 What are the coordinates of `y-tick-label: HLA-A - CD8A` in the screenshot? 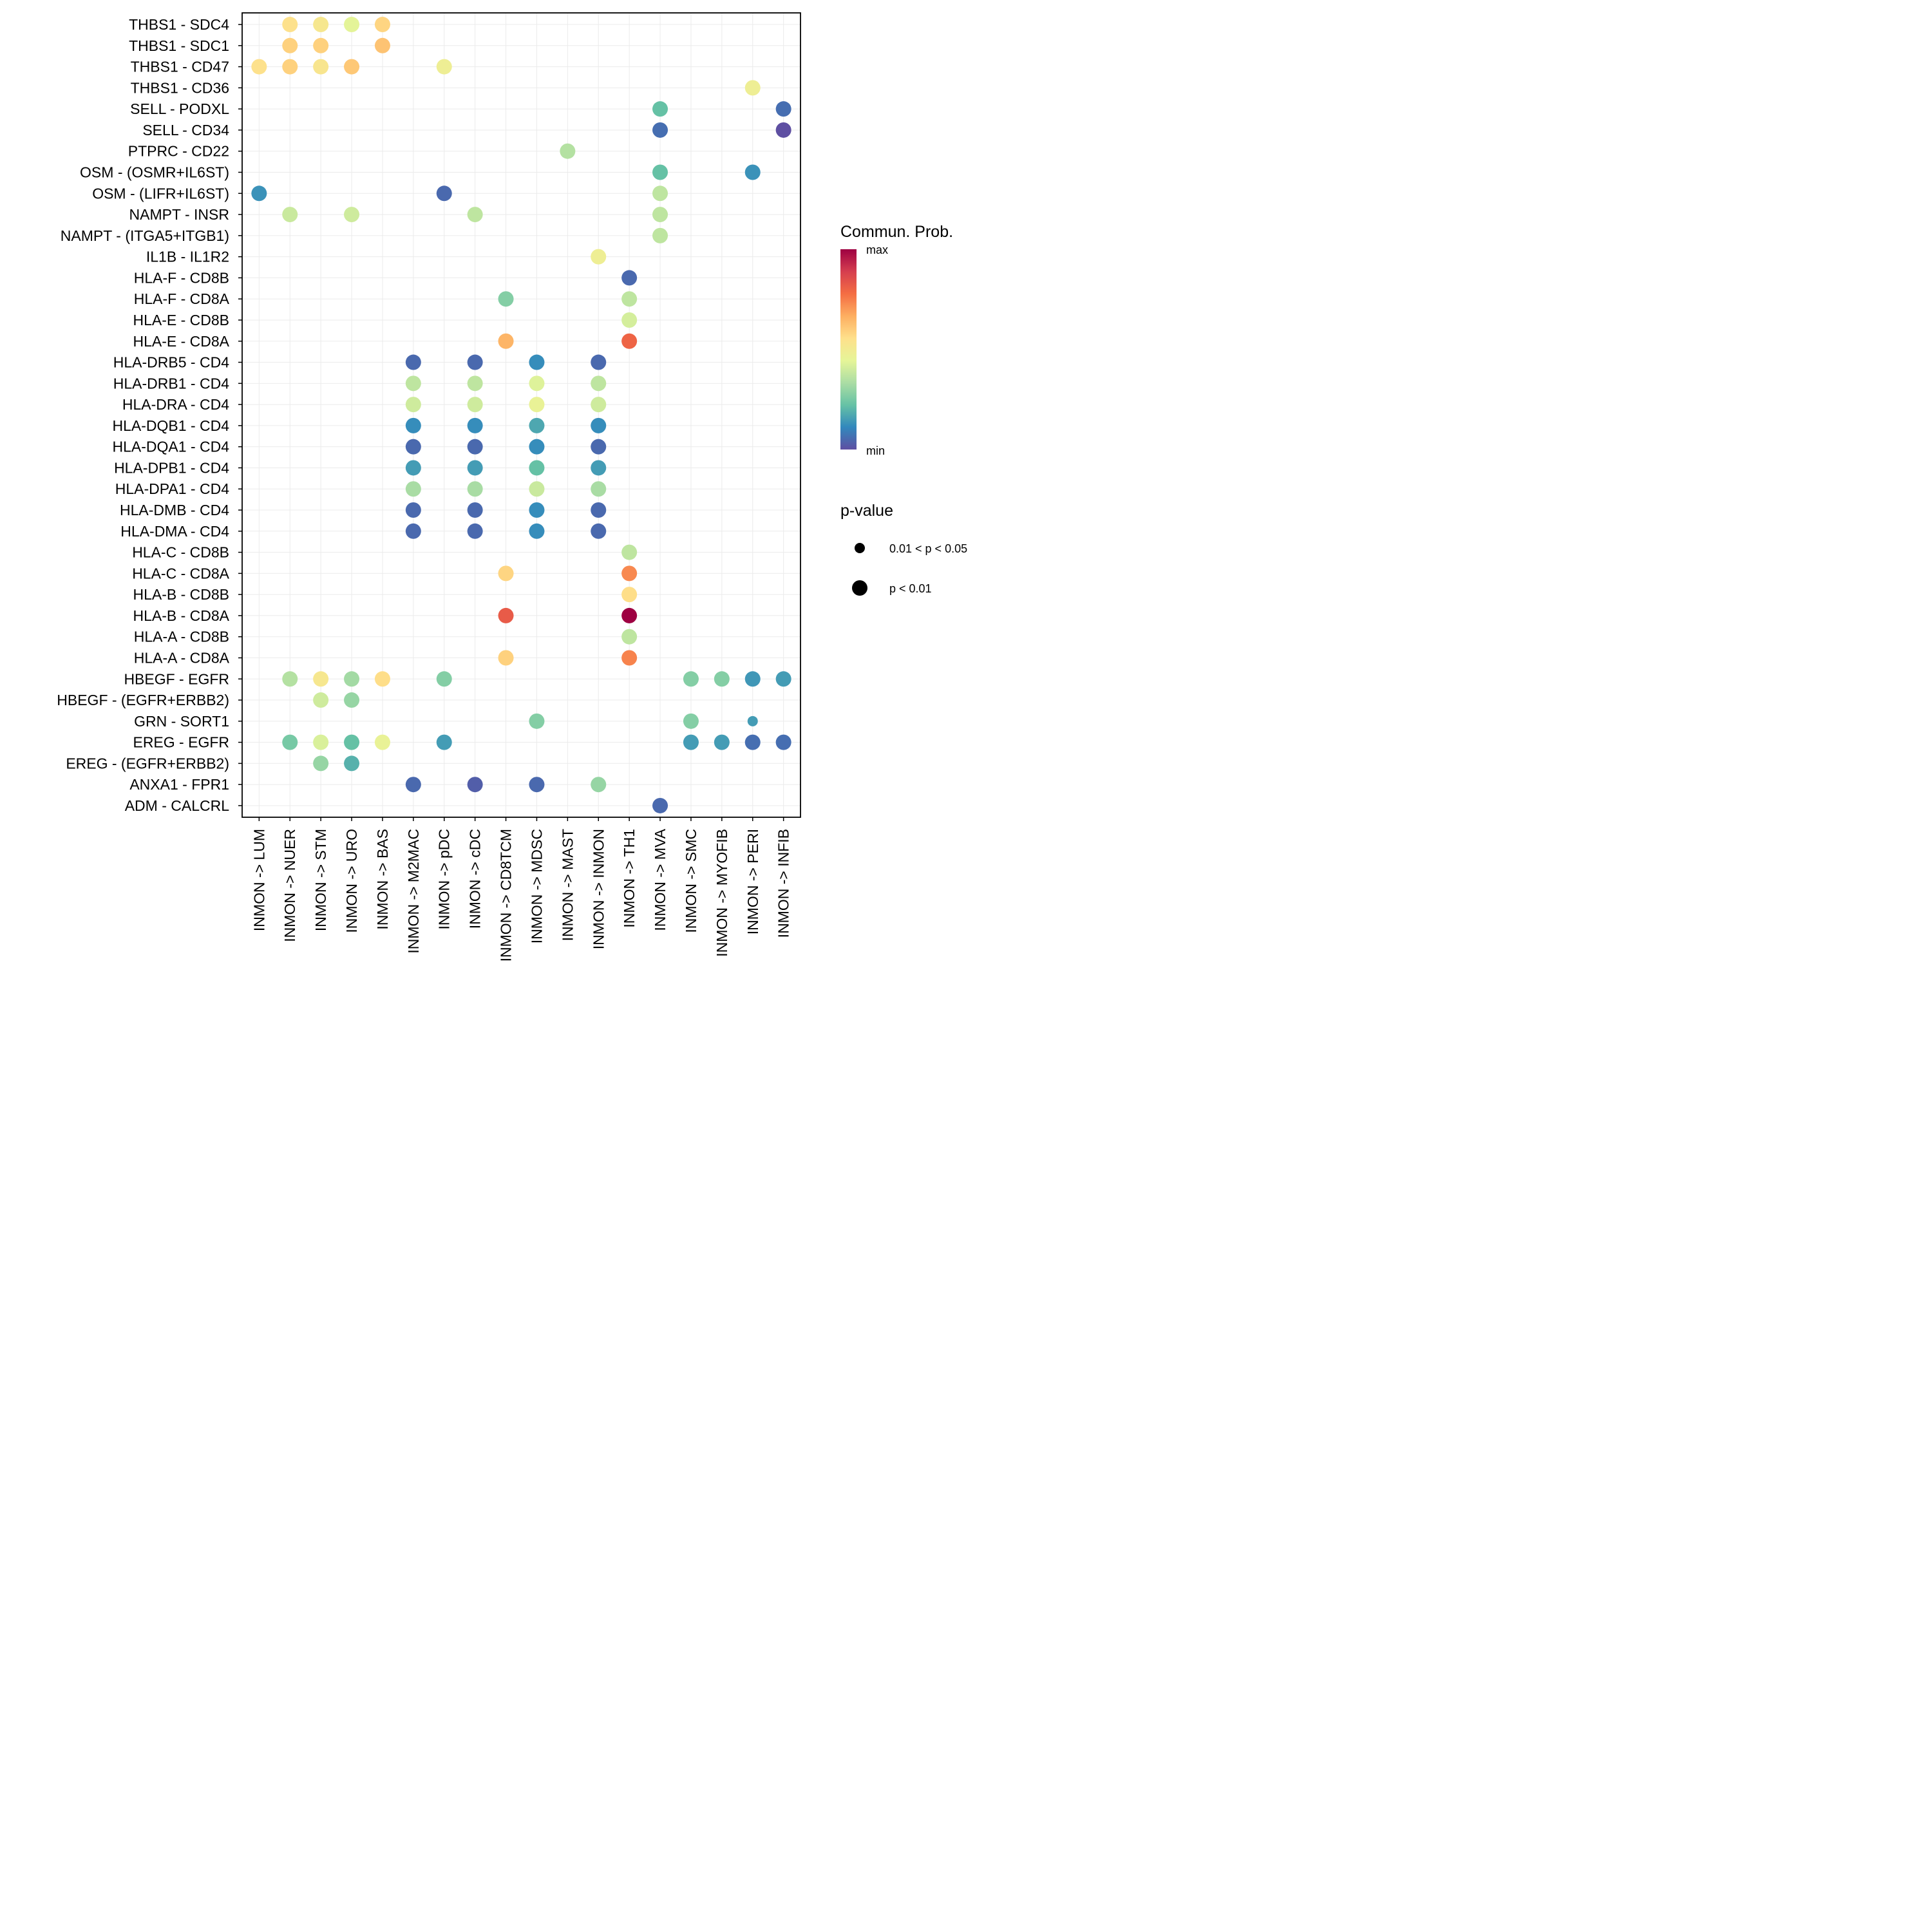 It's located at (182, 657).